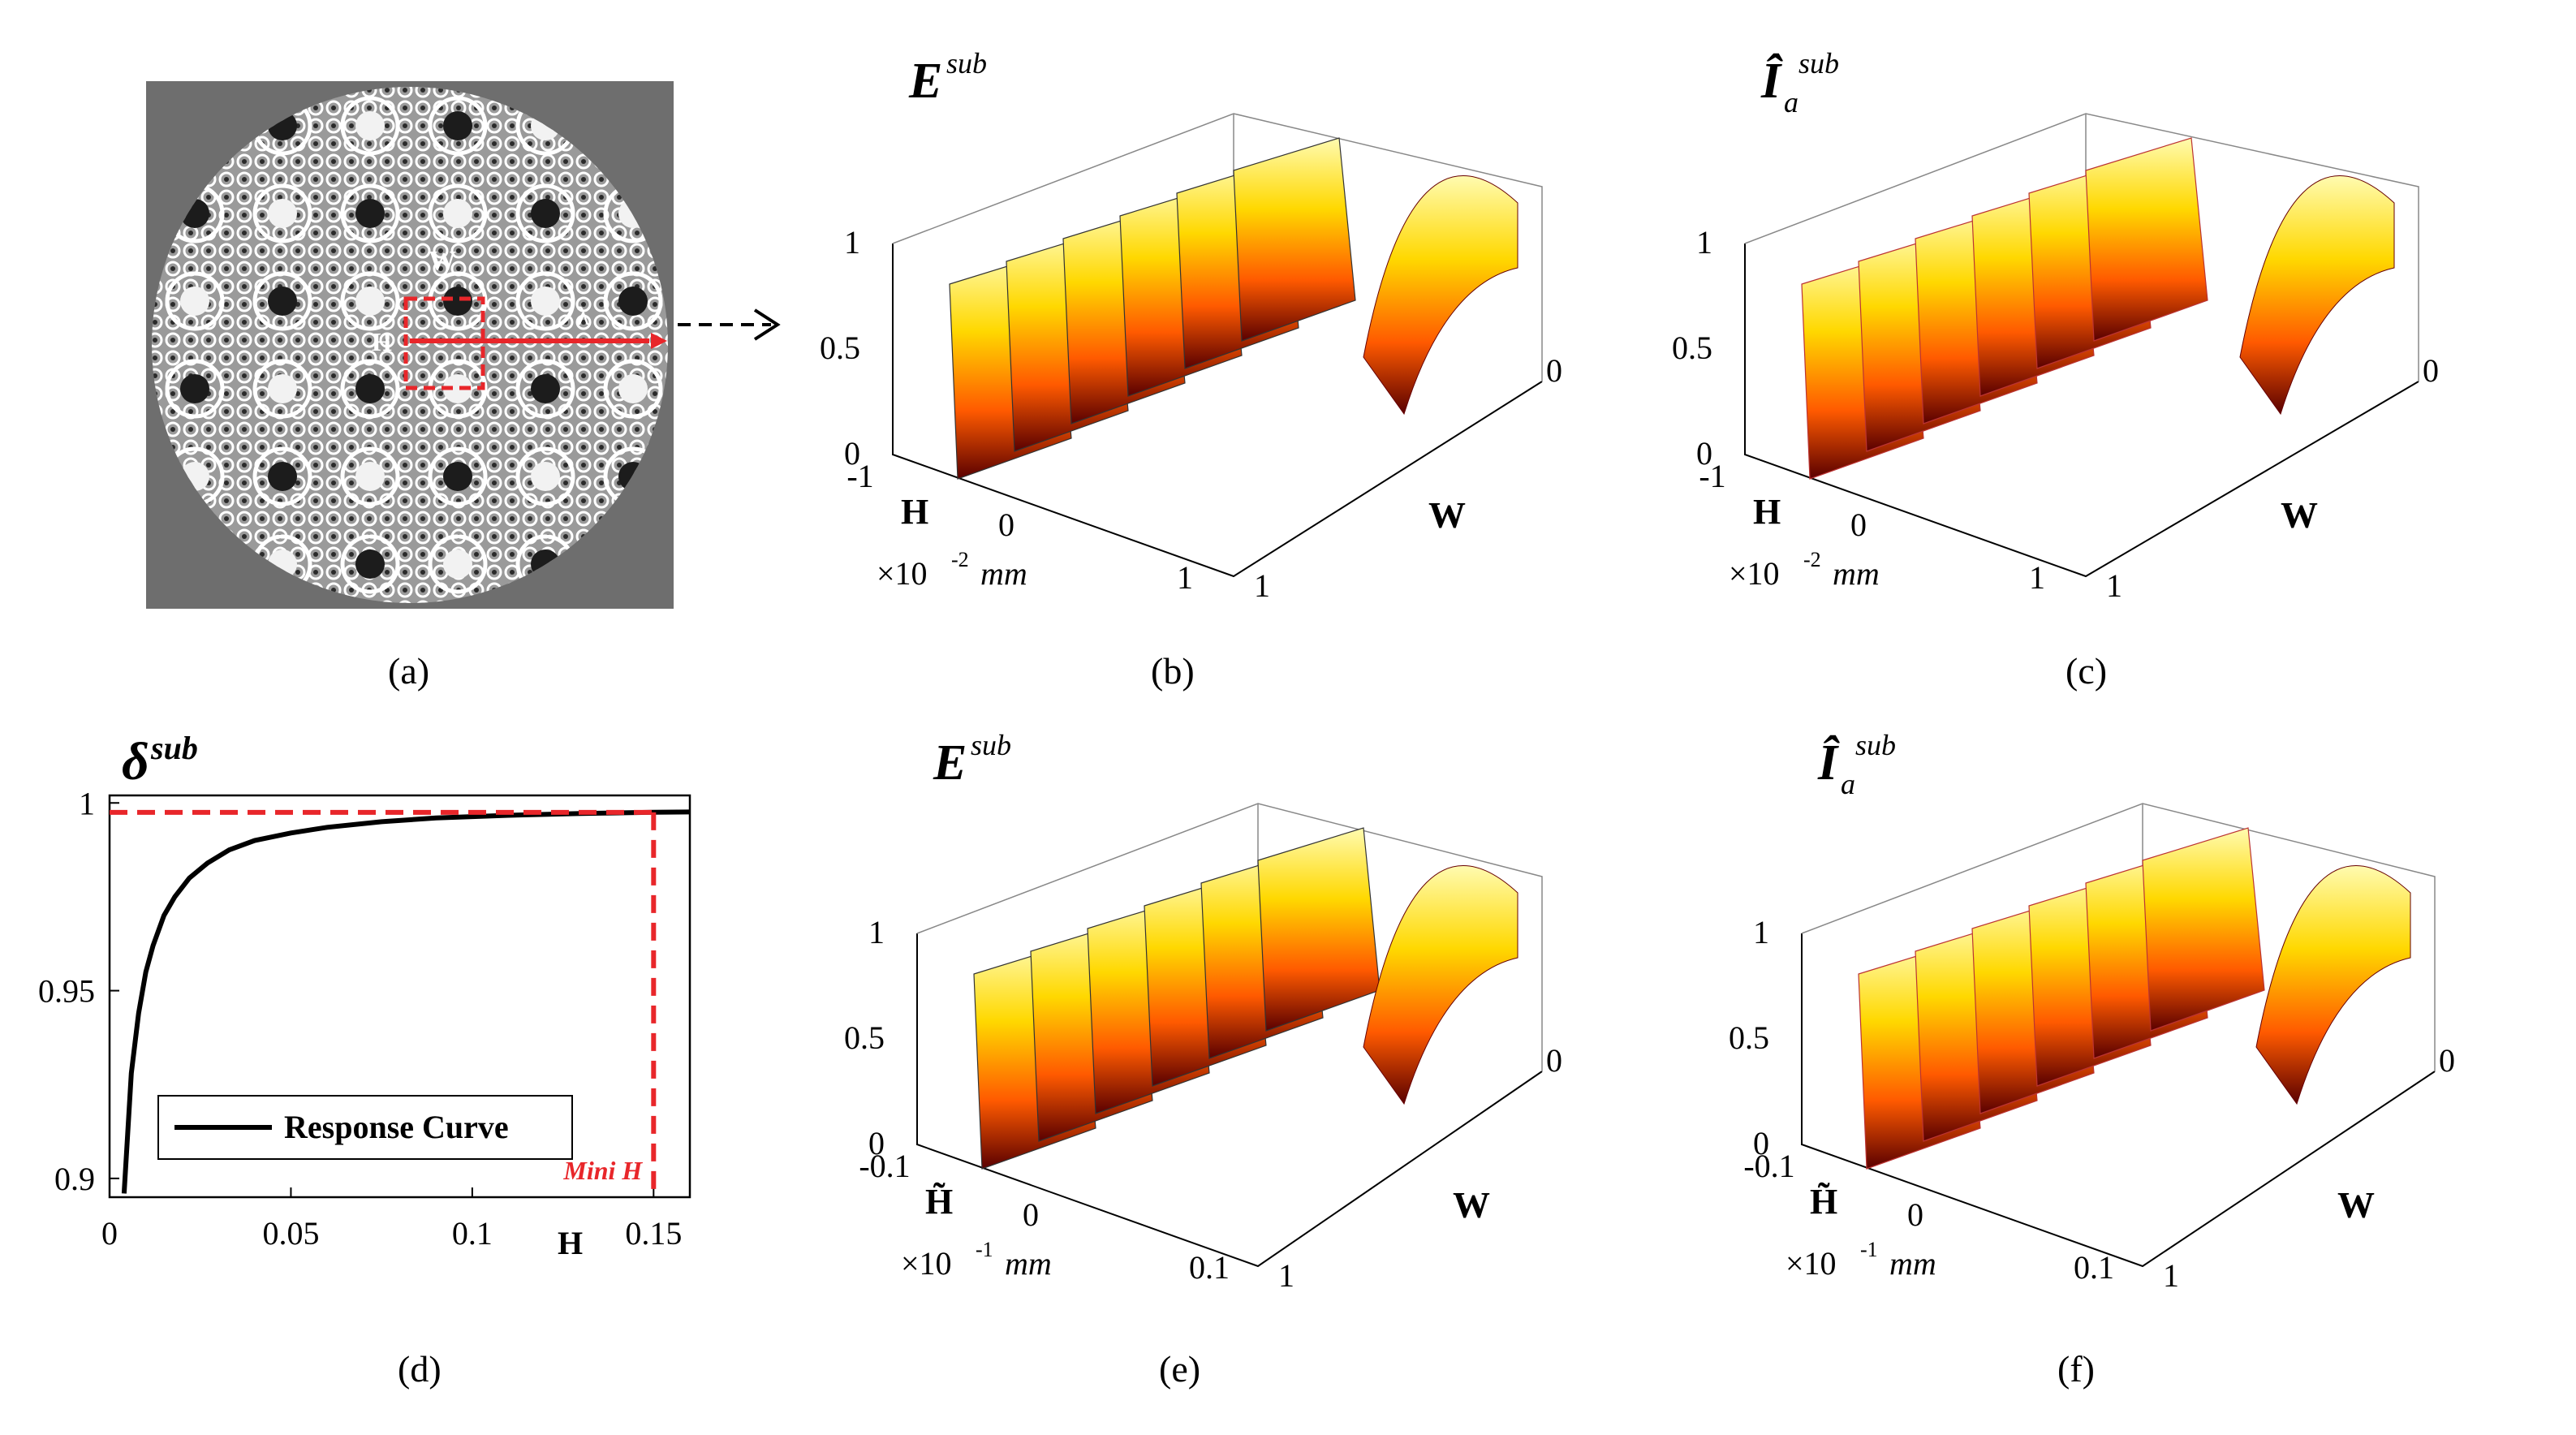 The height and width of the screenshot is (1435, 2576). Describe the element at coordinates (1218, 247) in the screenshot. I see `box-back` at that location.